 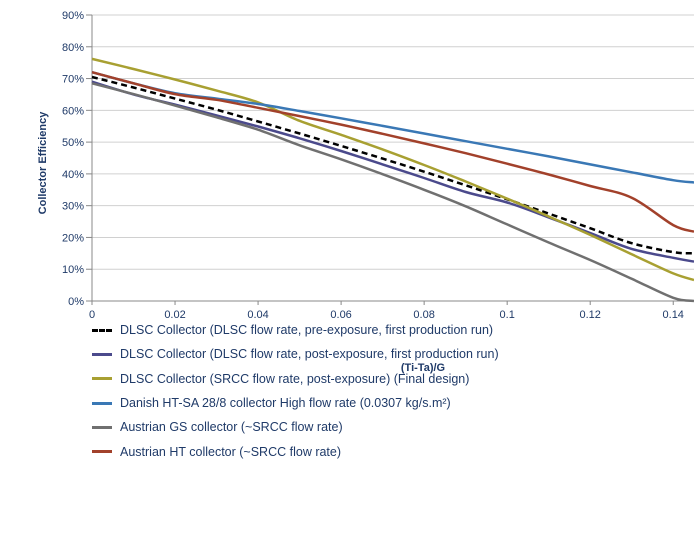 What do you see at coordinates (92, 315) in the screenshot?
I see `x-tick-label: 0` at bounding box center [92, 315].